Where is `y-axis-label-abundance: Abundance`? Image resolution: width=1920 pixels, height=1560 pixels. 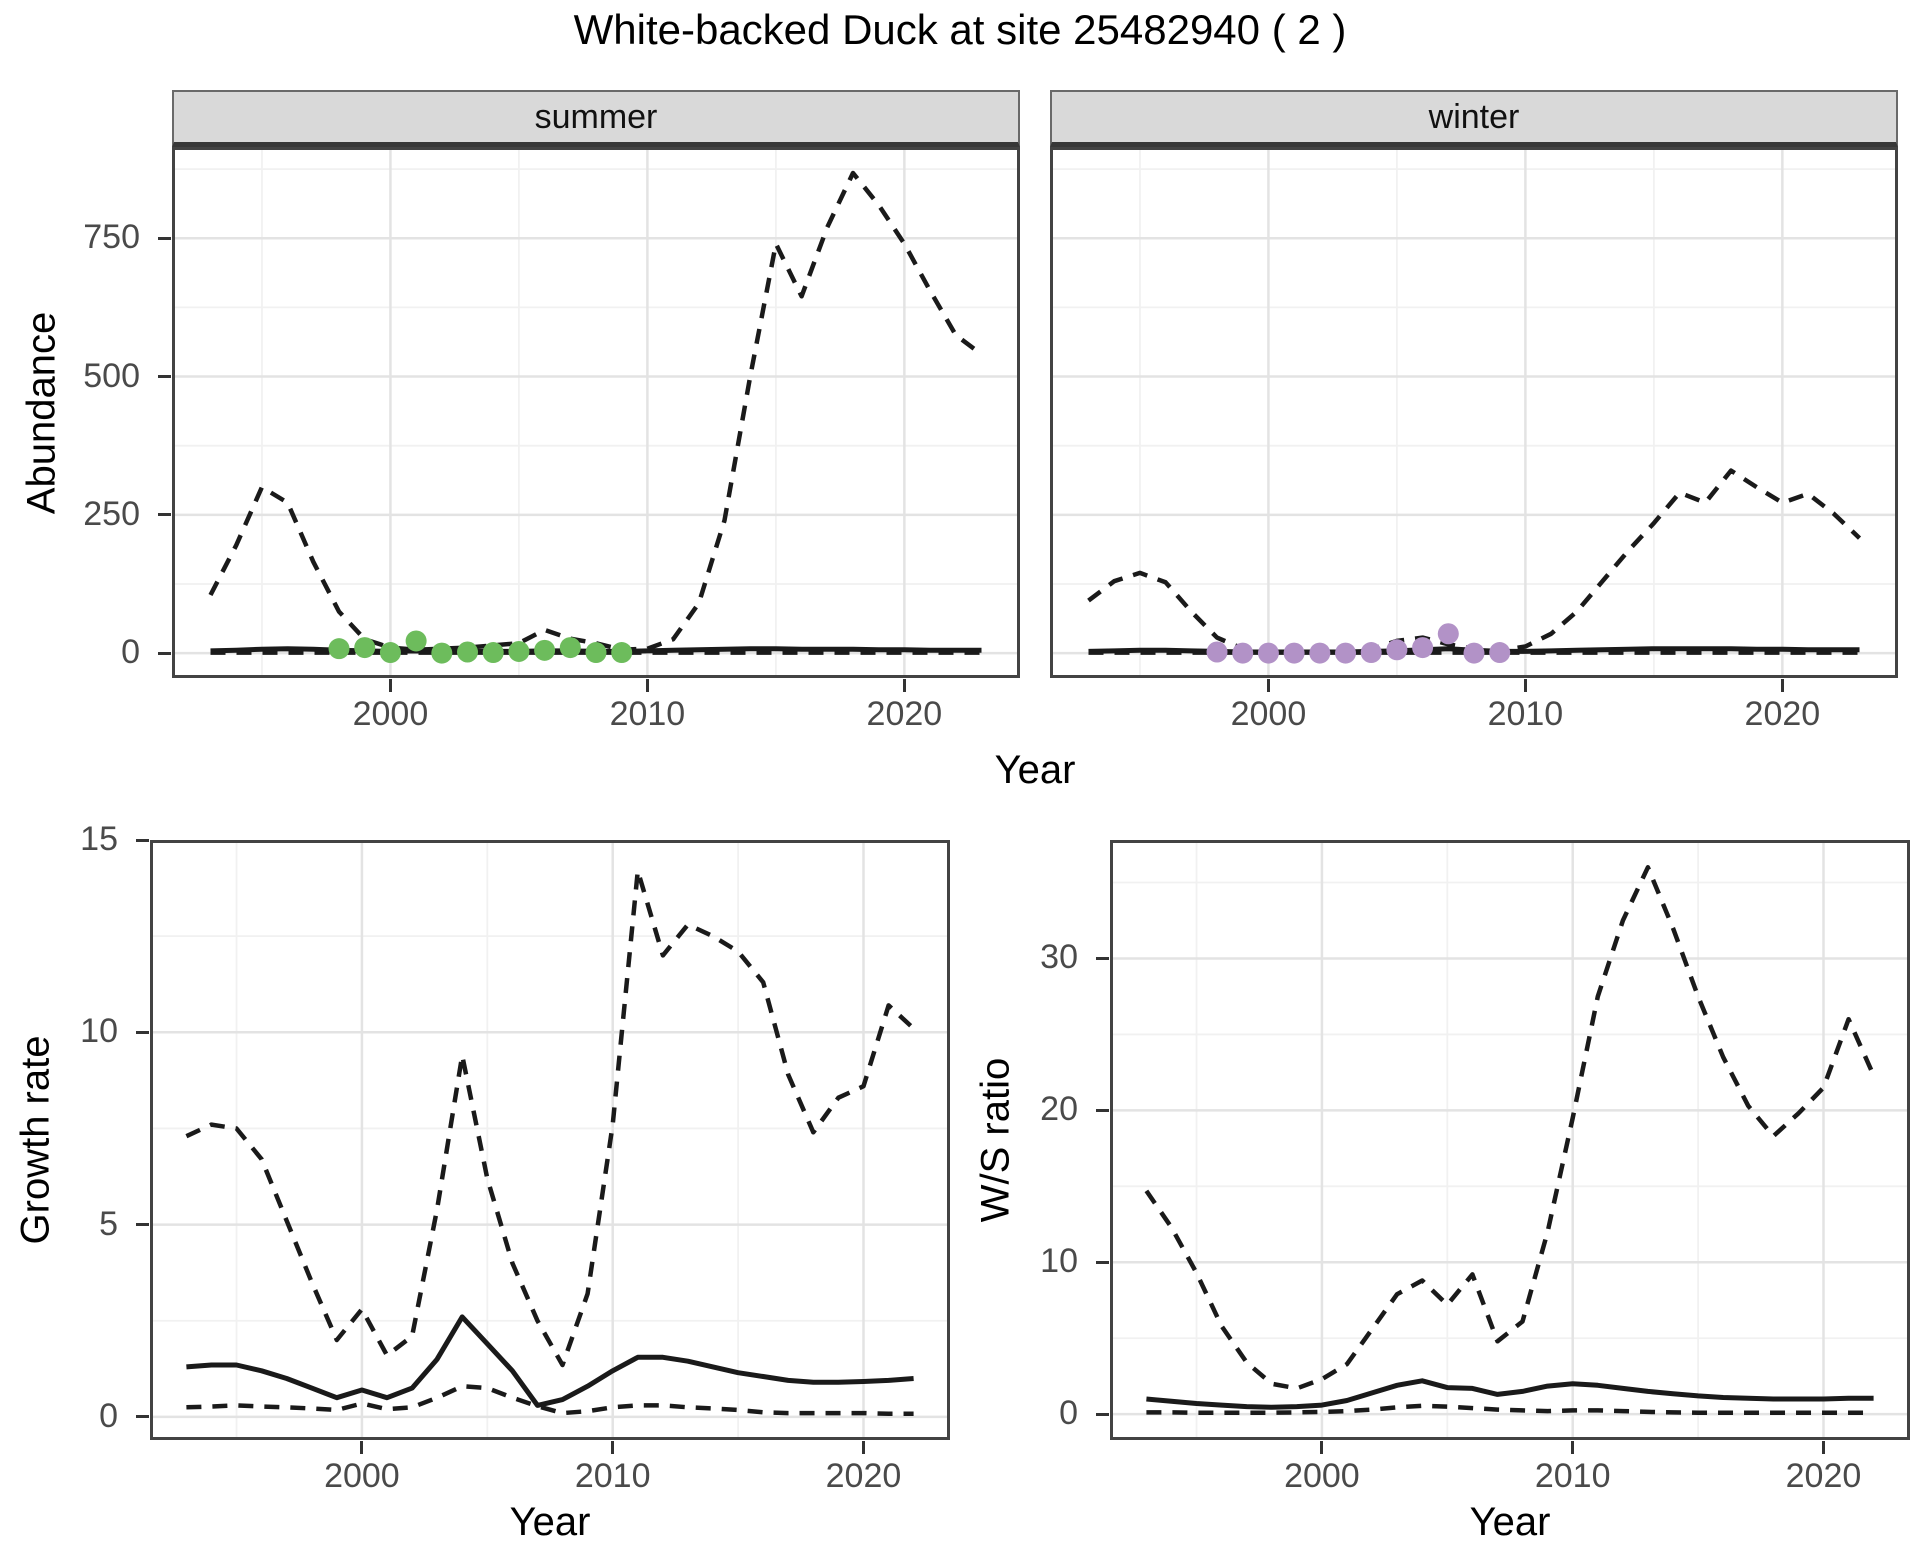
y-axis-label-abundance: Abundance is located at coordinates (41, 413).